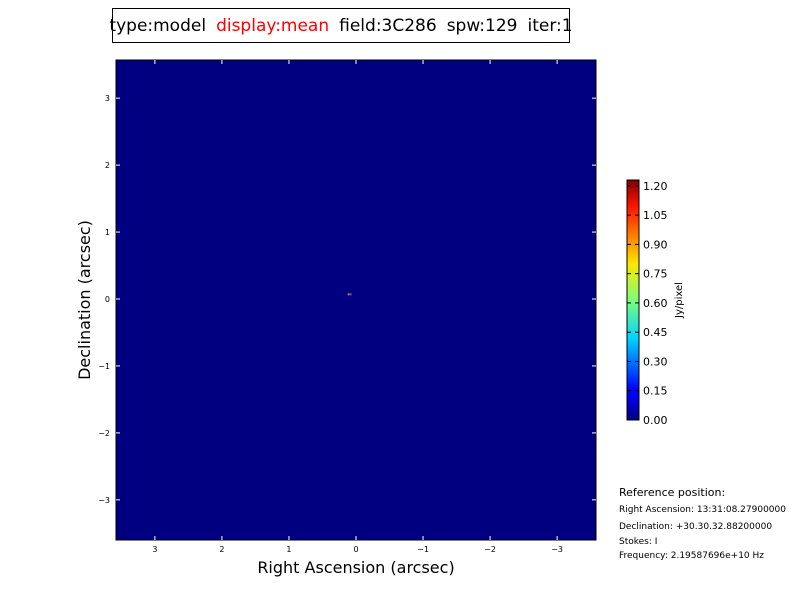 The height and width of the screenshot is (600, 800). What do you see at coordinates (655, 420) in the screenshot?
I see `colorbar-tick-label: 0.00` at bounding box center [655, 420].